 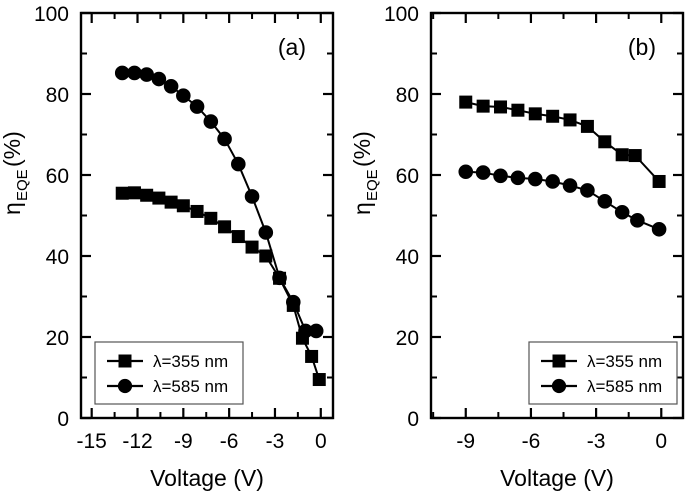 I want to click on panel-a-y-axis-title-unit: (%), so click(x=12, y=149).